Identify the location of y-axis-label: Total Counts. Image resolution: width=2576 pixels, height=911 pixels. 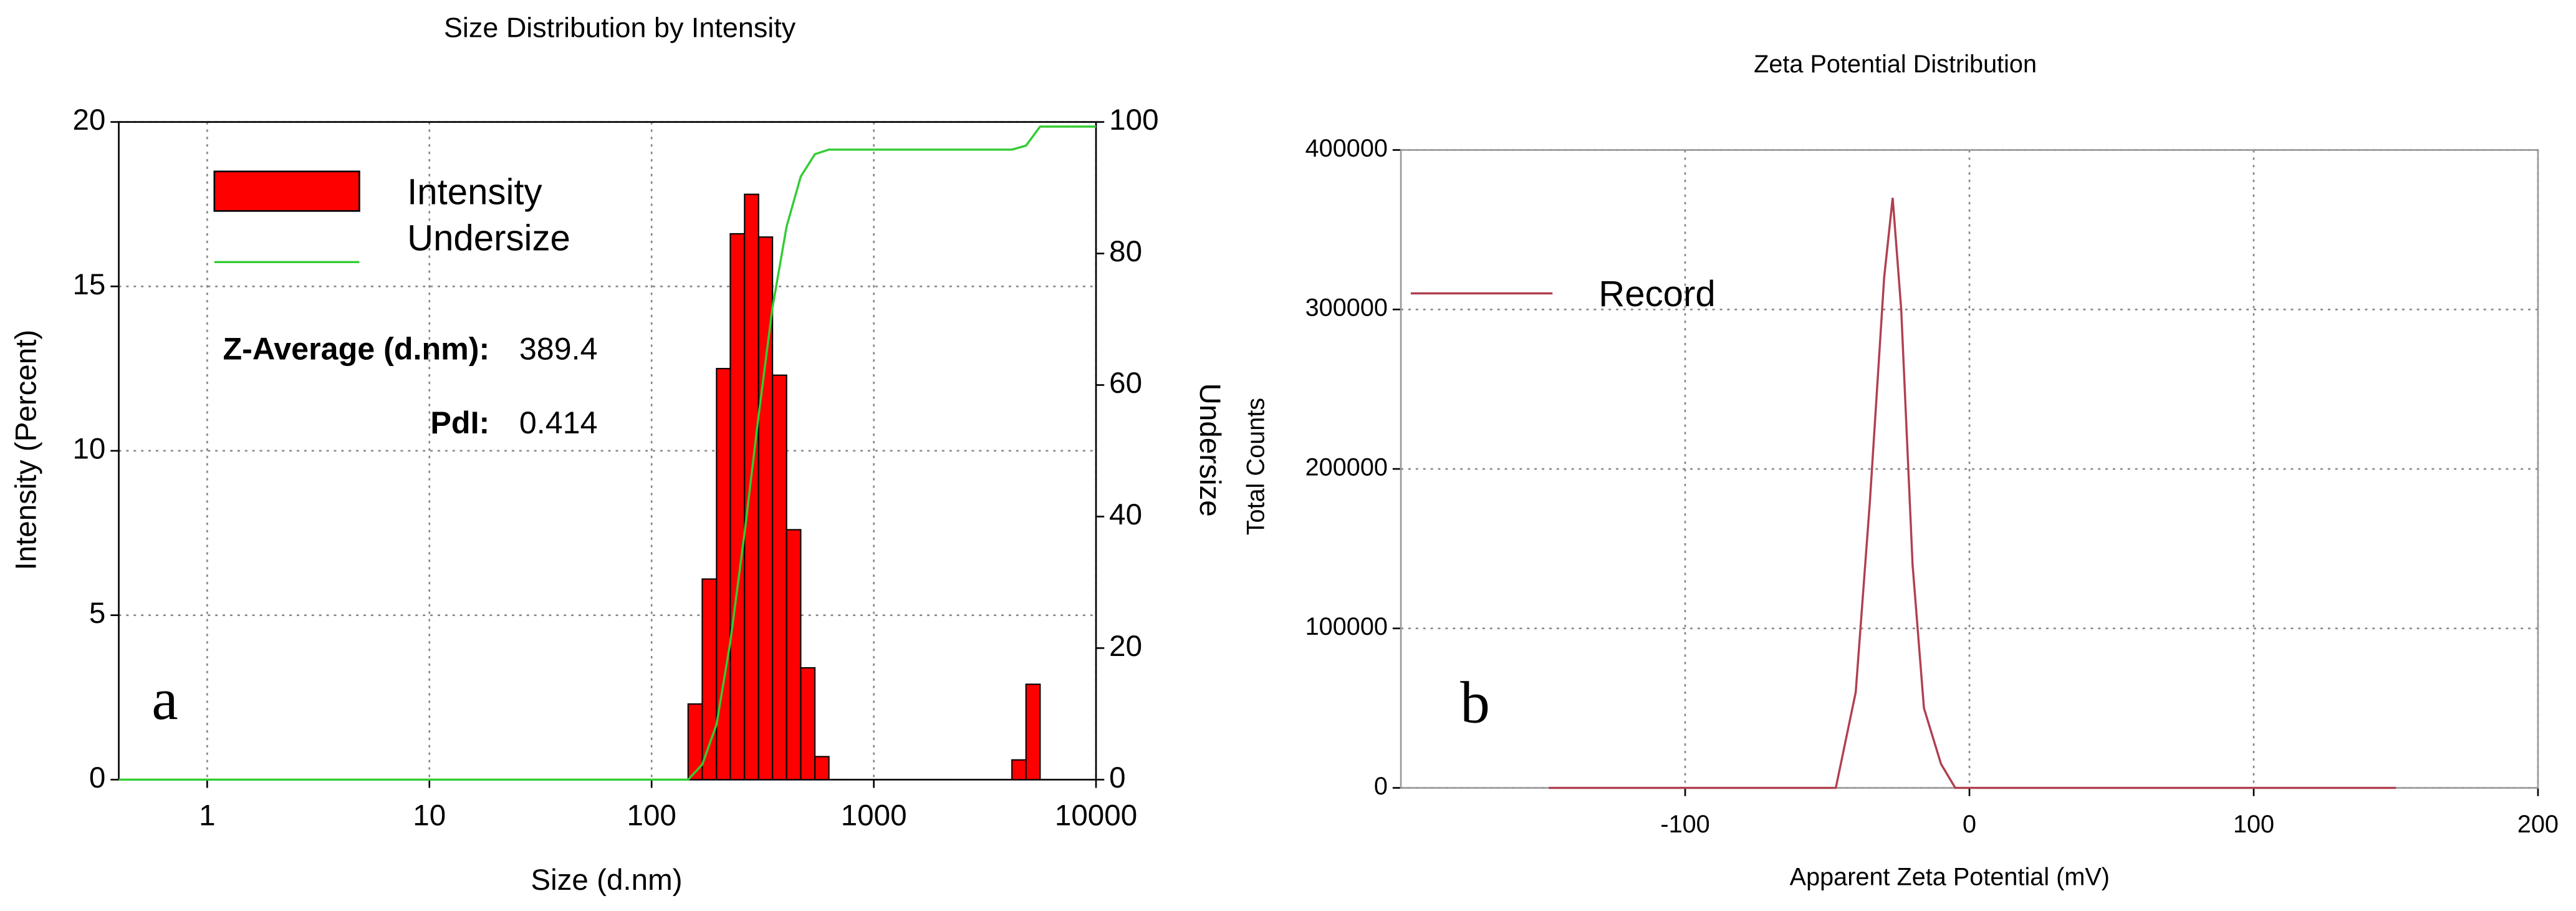
(1256, 467).